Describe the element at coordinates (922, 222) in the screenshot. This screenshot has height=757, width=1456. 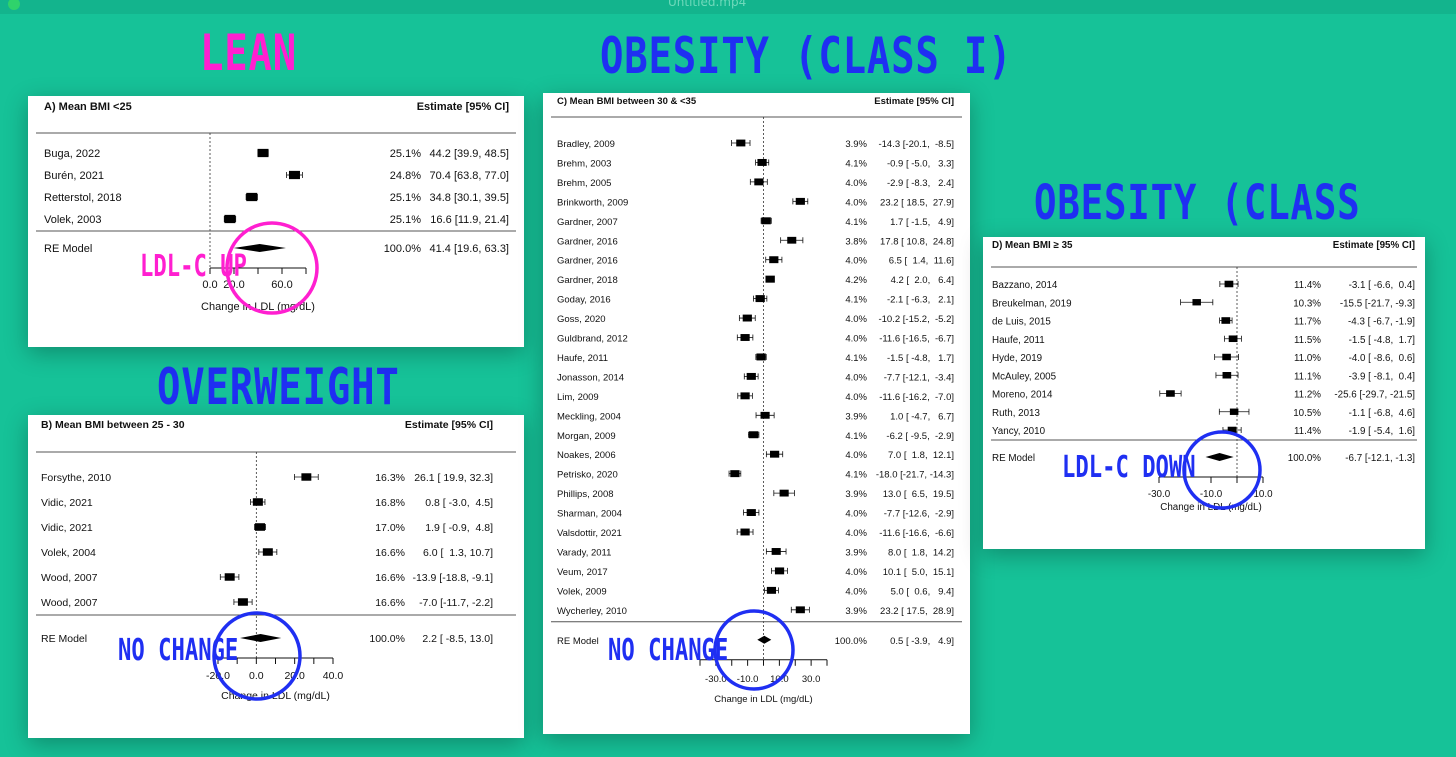
I see `study-estimate-ci: 1.7 [ -1.5, 4.9]` at that location.